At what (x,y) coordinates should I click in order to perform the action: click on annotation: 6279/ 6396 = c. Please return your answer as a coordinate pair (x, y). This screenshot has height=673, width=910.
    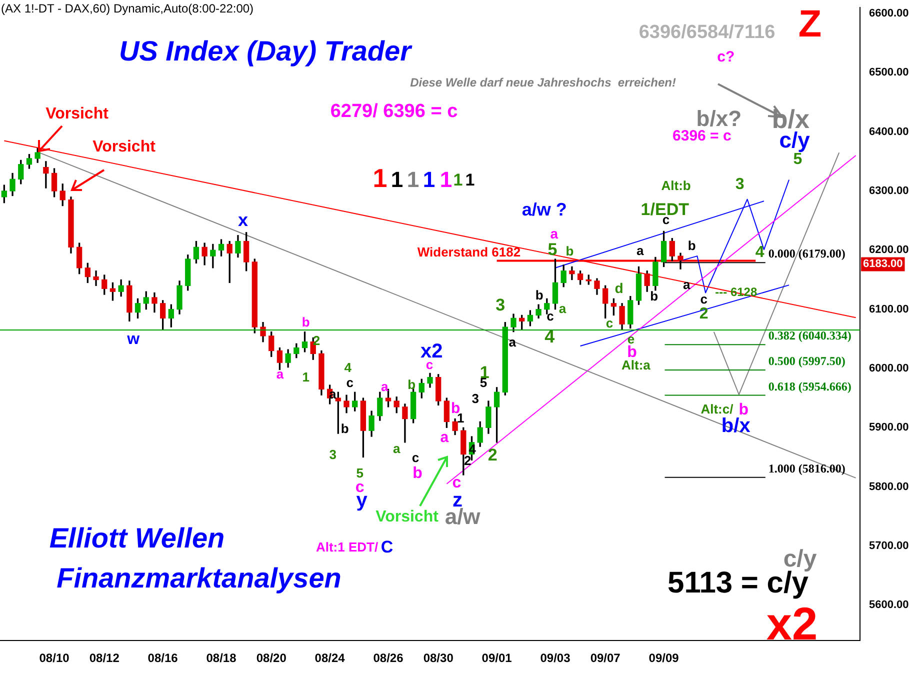
    Looking at the image, I should click on (394, 111).